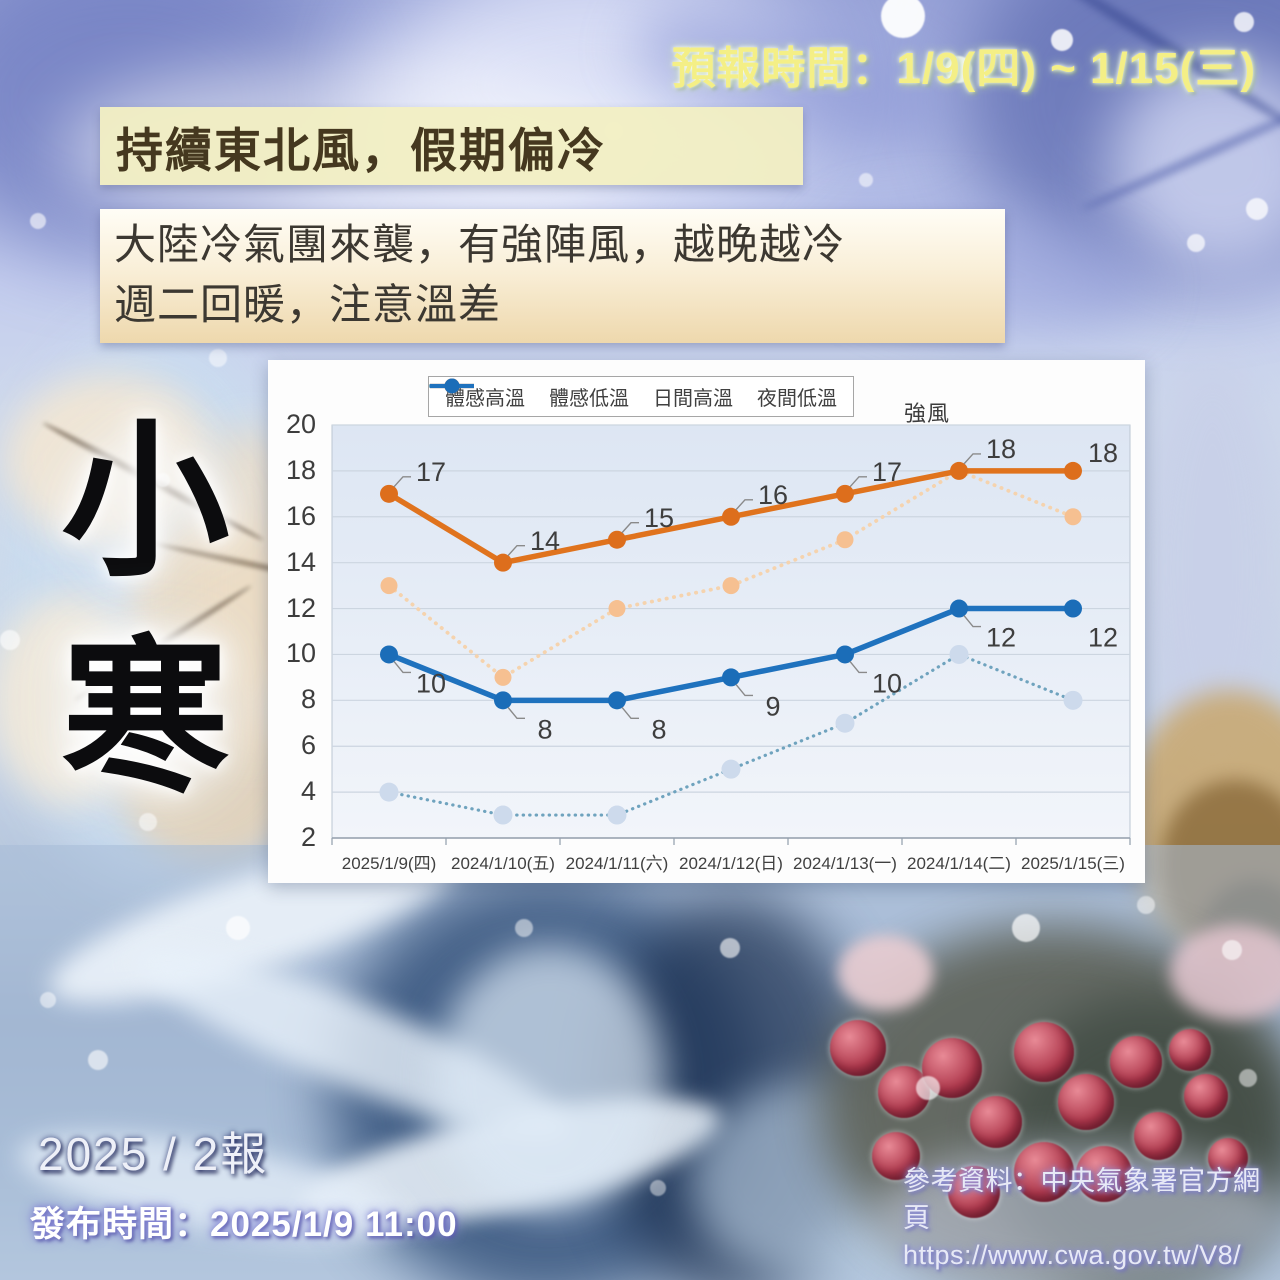 This screenshot has height=1280, width=1280. What do you see at coordinates (1082, 1199) in the screenshot?
I see `reference-line1: 參考資料：中央氣象署官方網頁` at bounding box center [1082, 1199].